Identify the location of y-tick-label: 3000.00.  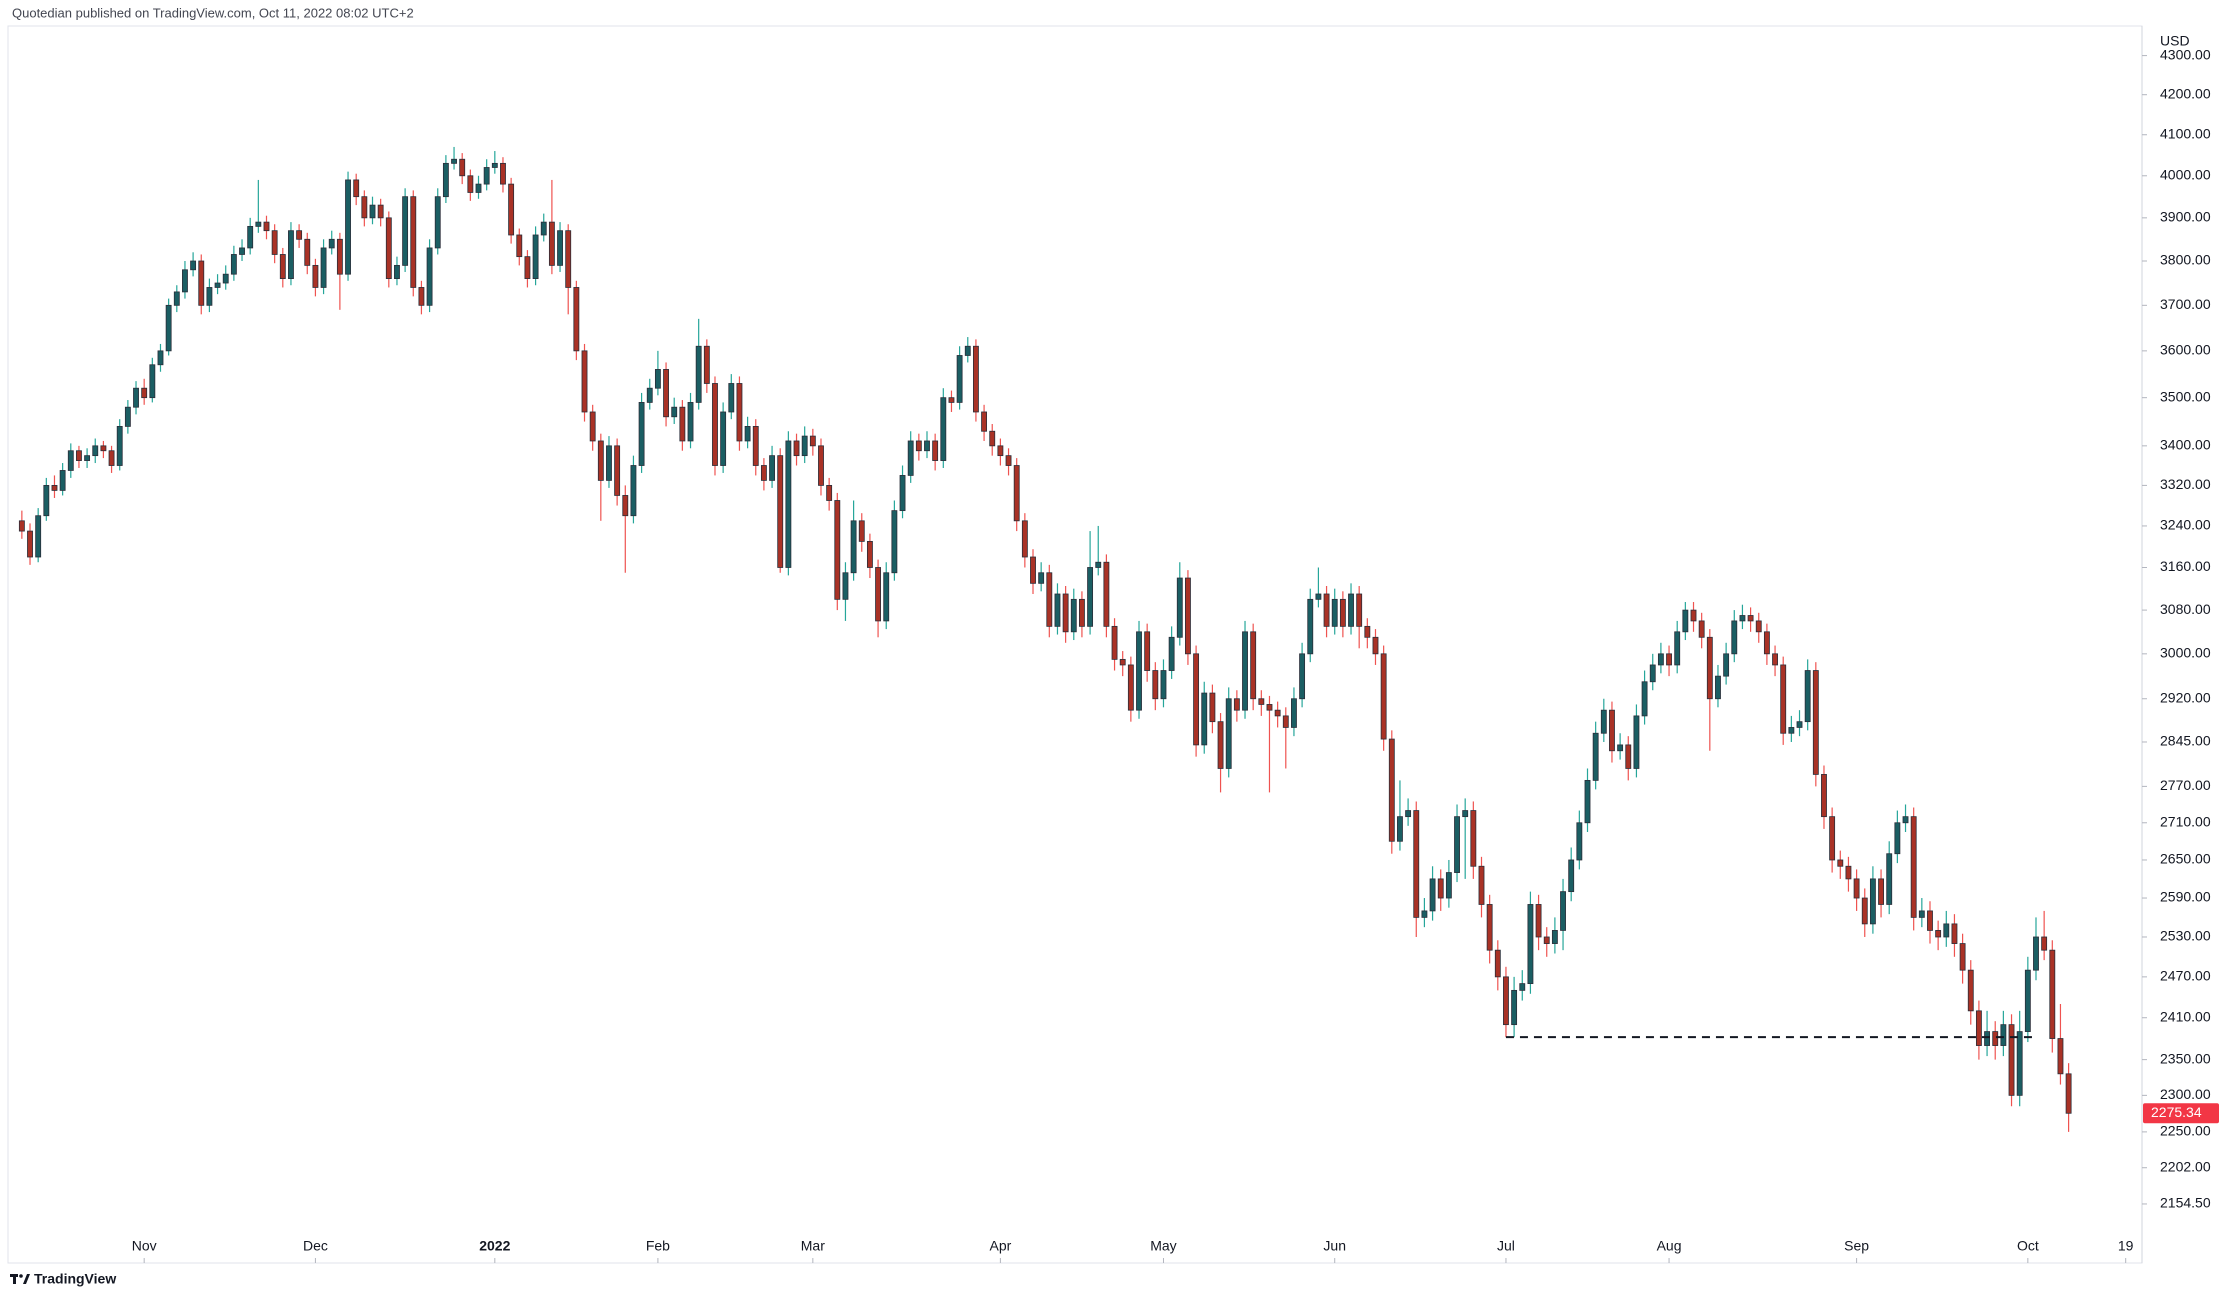
(2185, 653).